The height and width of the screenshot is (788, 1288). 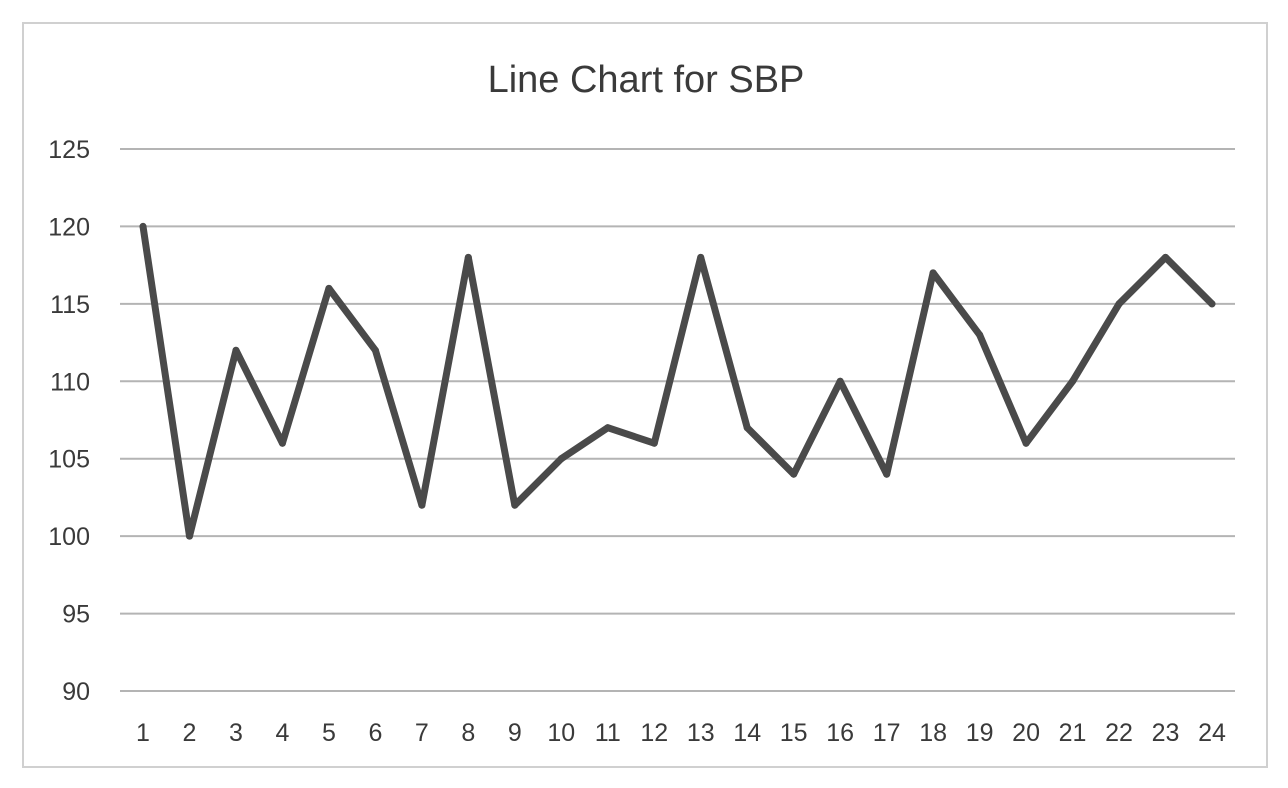 I want to click on y-tick-label: 90, so click(x=76, y=692).